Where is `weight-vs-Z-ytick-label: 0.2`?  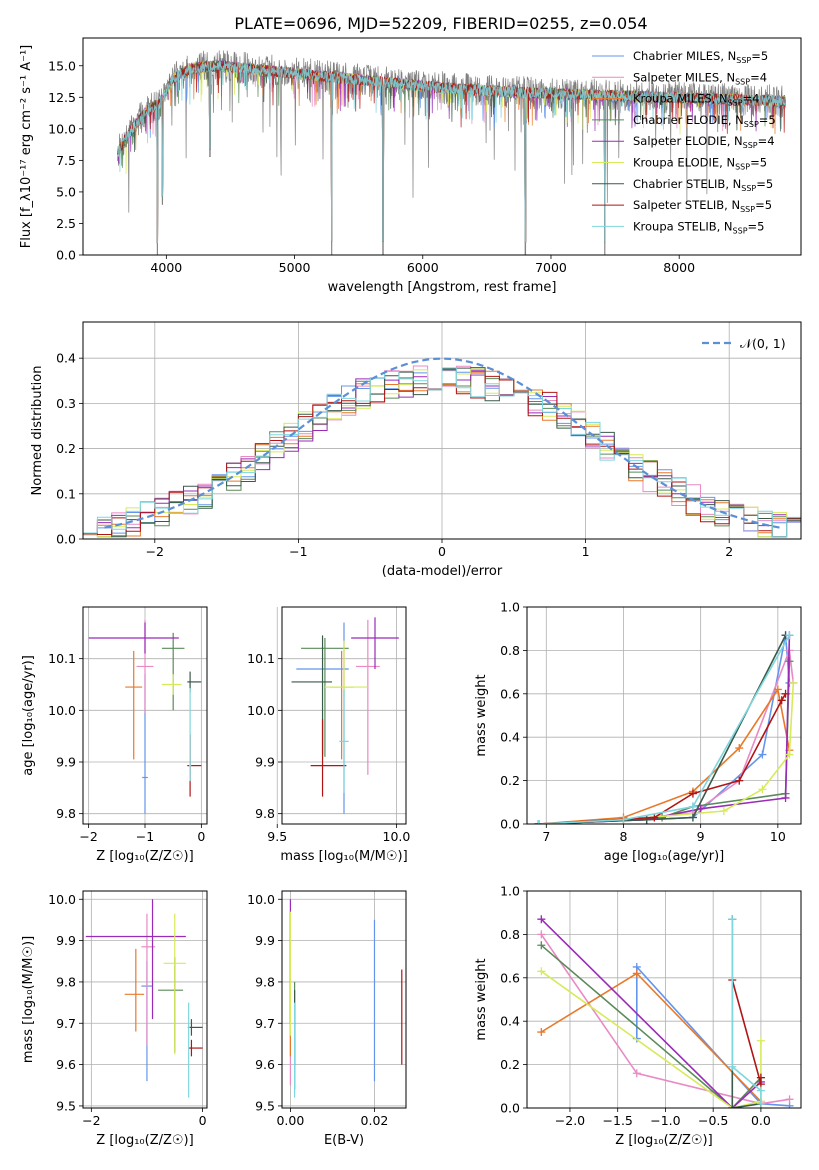 weight-vs-Z-ytick-label: 0.2 is located at coordinates (510, 1064).